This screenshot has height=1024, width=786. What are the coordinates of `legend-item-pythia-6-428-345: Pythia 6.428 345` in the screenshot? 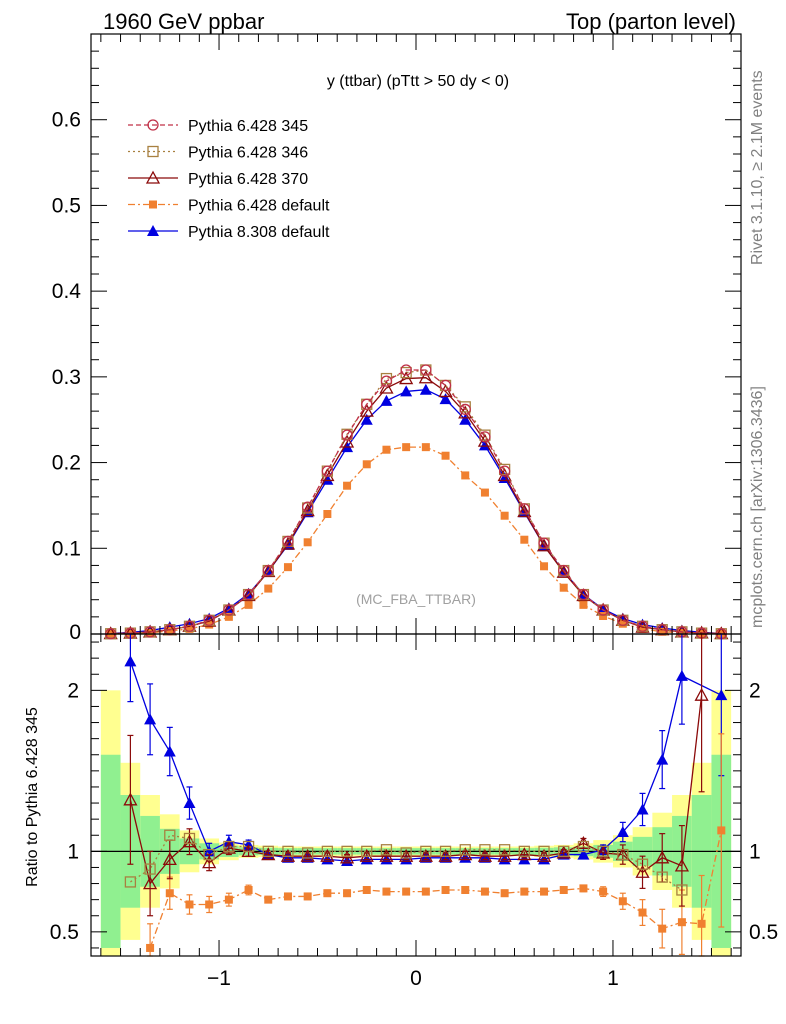 It's located at (218, 126).